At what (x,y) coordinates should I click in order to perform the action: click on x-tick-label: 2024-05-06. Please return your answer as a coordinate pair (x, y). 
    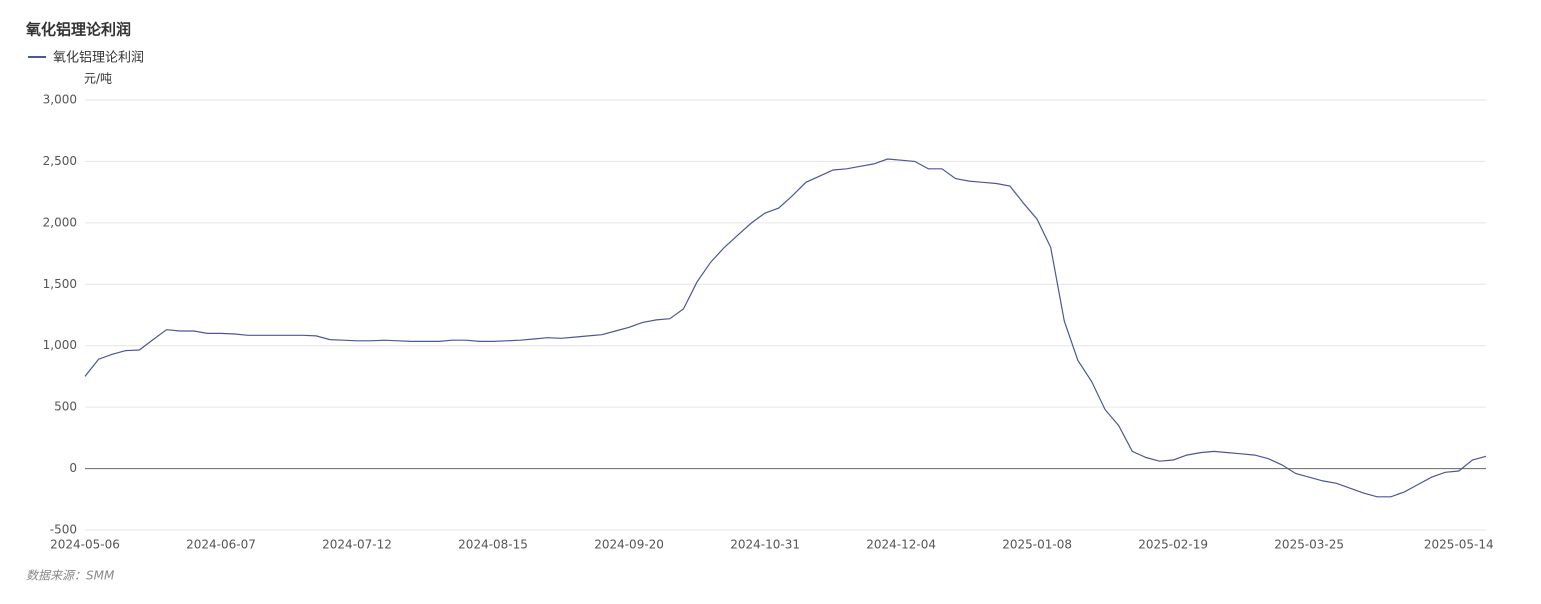
    Looking at the image, I should click on (85, 545).